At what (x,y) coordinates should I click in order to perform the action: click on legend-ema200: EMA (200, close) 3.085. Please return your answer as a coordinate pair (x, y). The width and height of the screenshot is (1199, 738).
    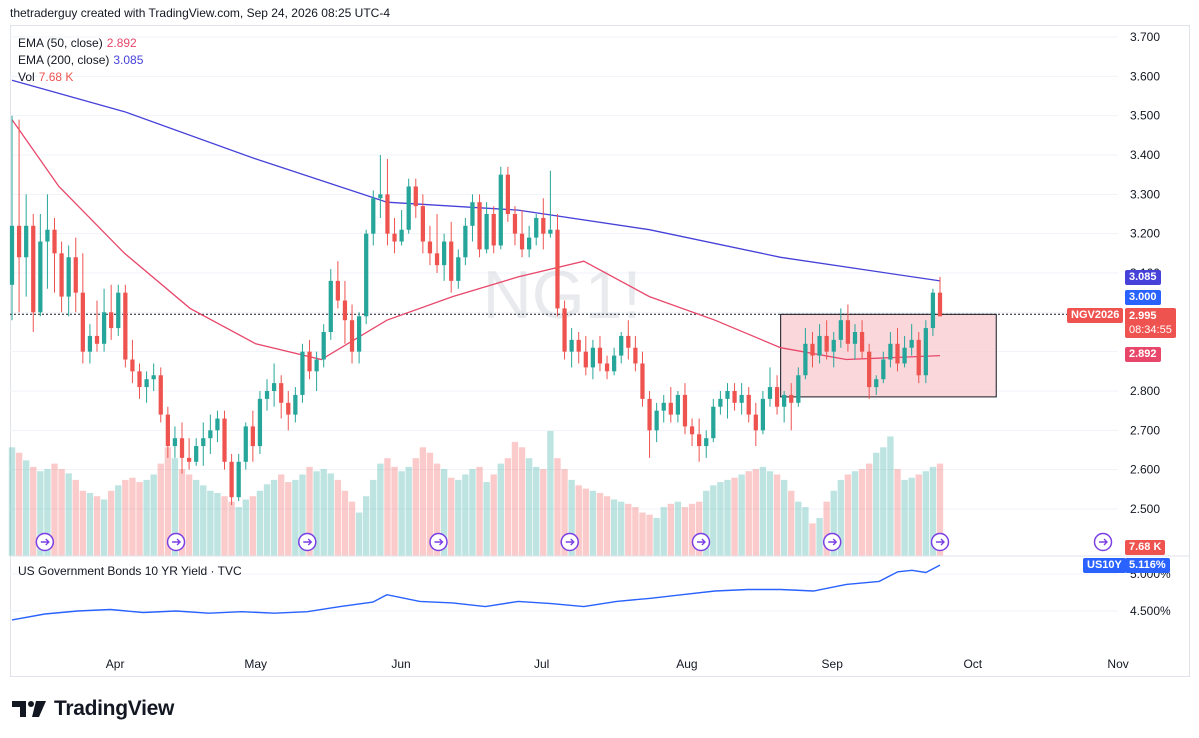
    Looking at the image, I should click on (80, 60).